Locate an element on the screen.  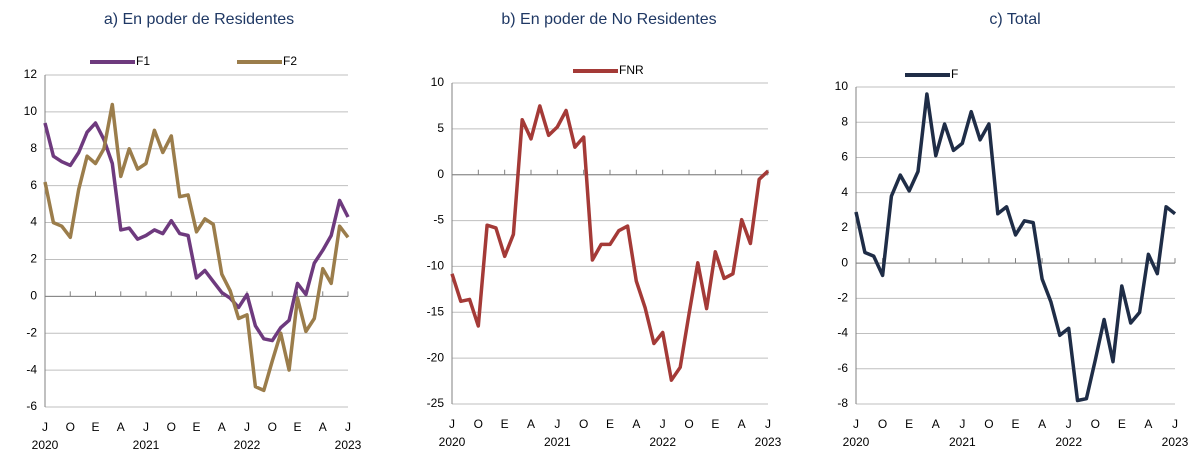
y-tick-label: -25 is located at coordinates (436, 403).